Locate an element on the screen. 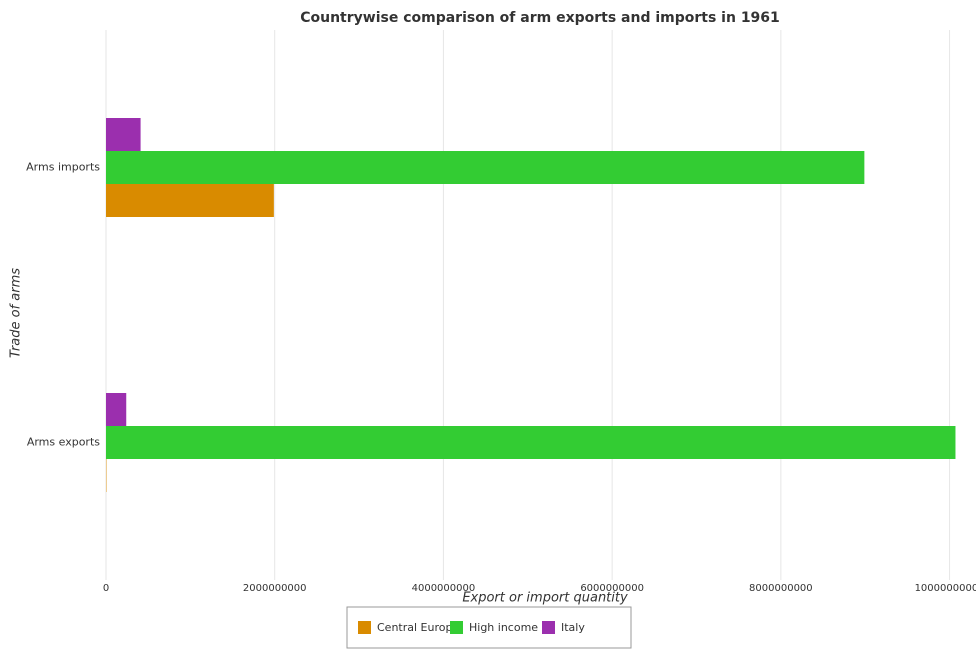 The height and width of the screenshot is (654, 976). y-tick-label: Arms exports is located at coordinates (63, 442).